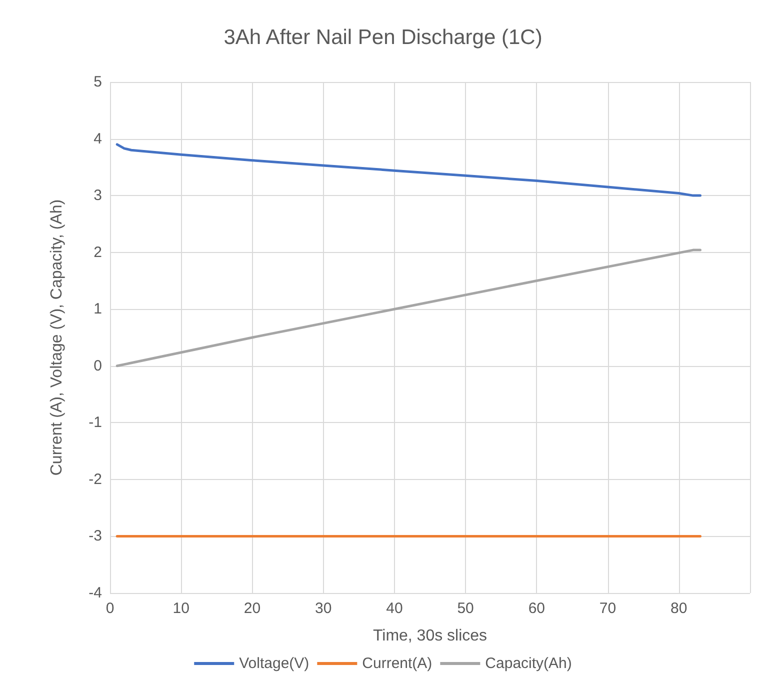 The image size is (766, 698). What do you see at coordinates (430, 636) in the screenshot?
I see `x-axis-title: Time, 30s slices` at bounding box center [430, 636].